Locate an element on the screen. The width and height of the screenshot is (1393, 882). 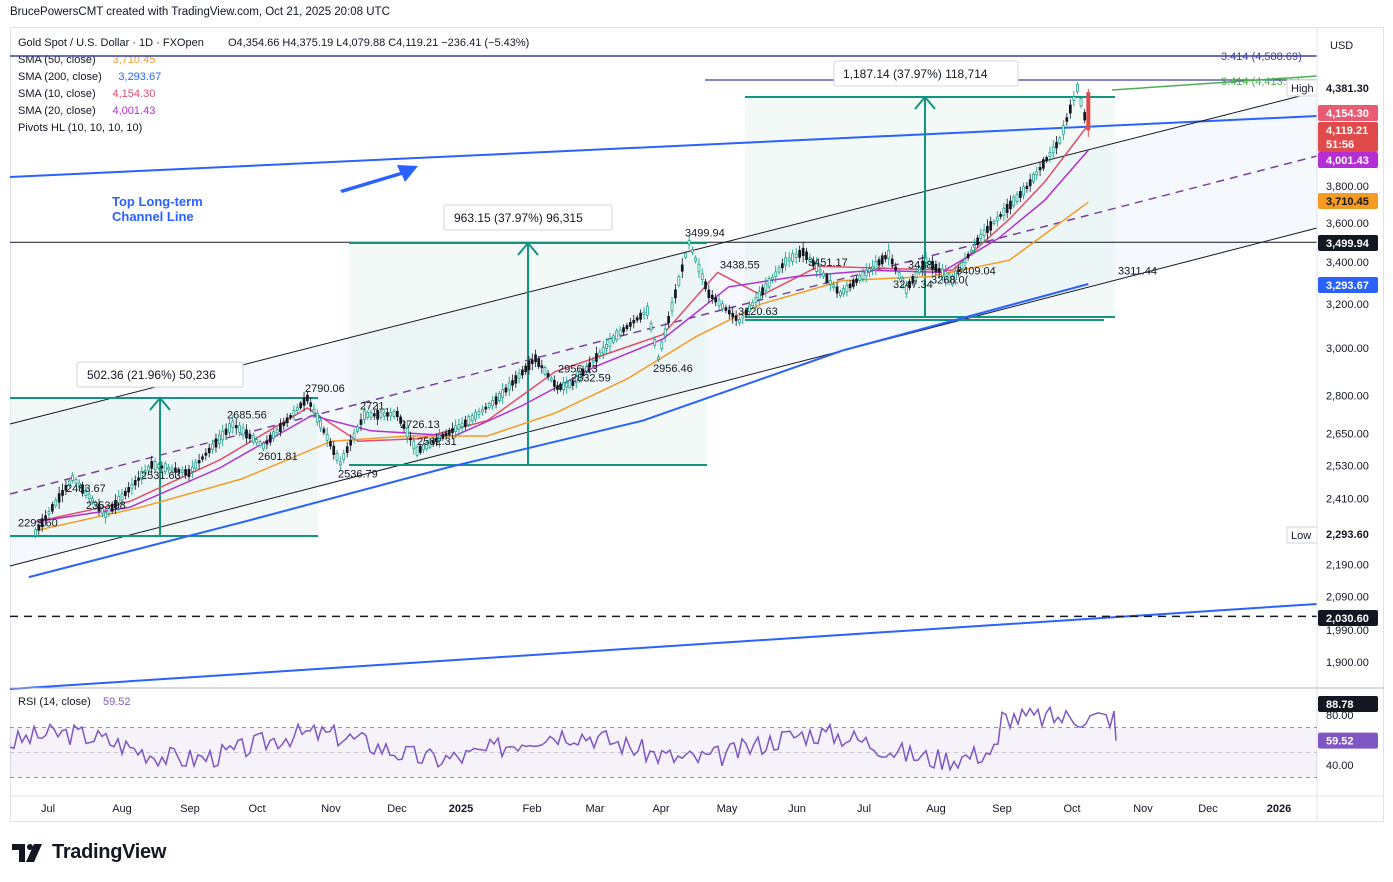
time-tick-label: Aug is located at coordinates (936, 809).